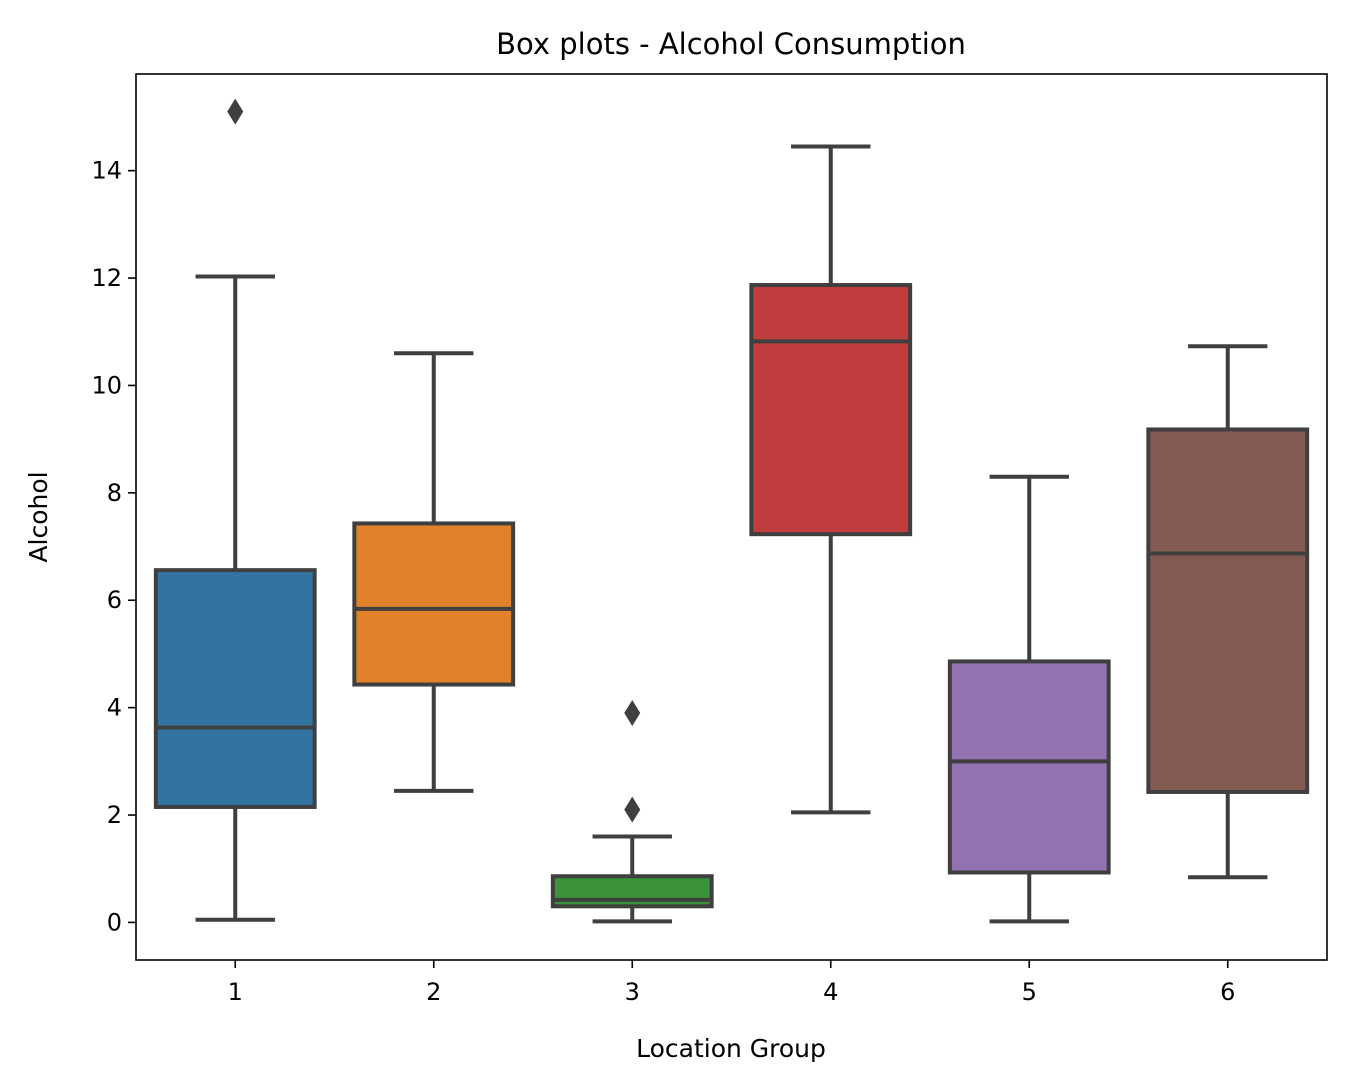 The width and height of the screenshot is (1350, 1088). Describe the element at coordinates (632, 992) in the screenshot. I see `x-tick-label-3: 3` at that location.